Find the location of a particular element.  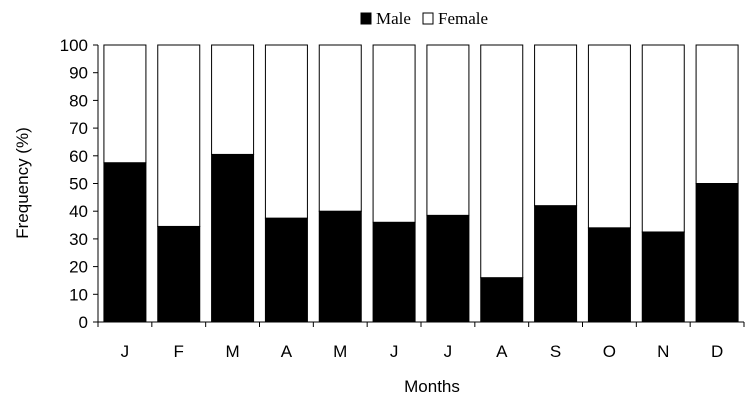

y-tick-label: 70 is located at coordinates (78, 128).